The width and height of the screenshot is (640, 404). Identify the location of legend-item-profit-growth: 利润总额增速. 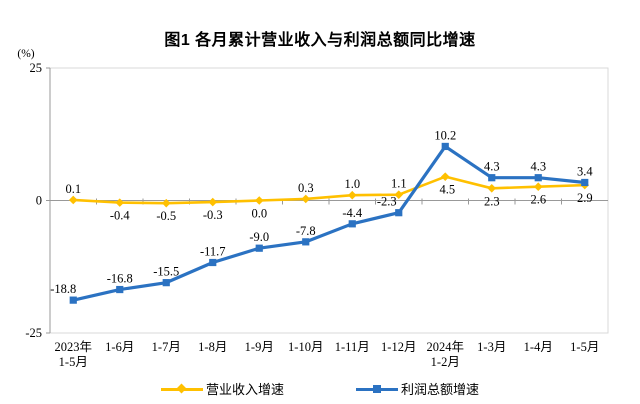
(417, 388).